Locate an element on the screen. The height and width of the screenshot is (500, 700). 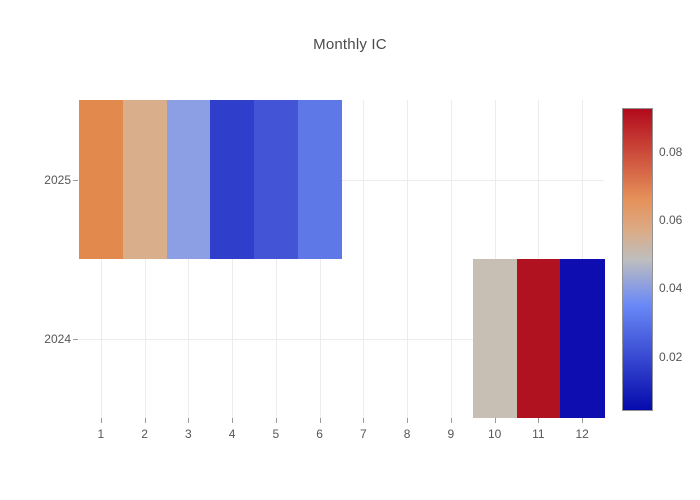
x-tick-label: 7 is located at coordinates (363, 434).